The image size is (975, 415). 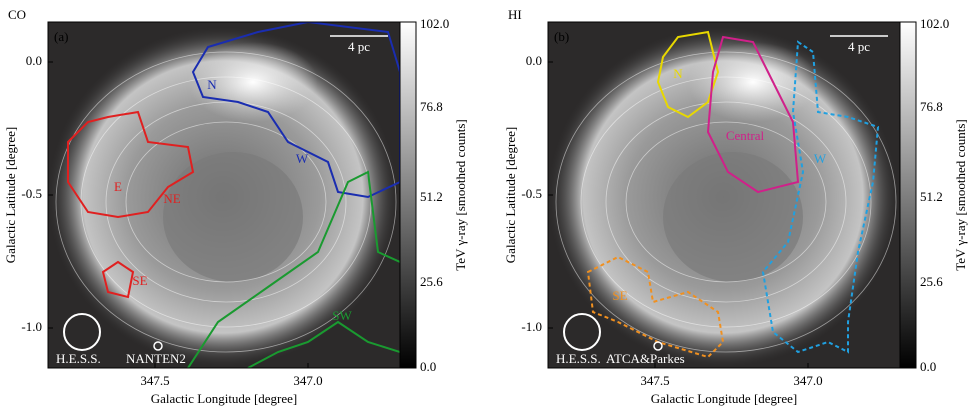 What do you see at coordinates (645, 358) in the screenshot?
I see `beam-label: ATCA&Parkes` at bounding box center [645, 358].